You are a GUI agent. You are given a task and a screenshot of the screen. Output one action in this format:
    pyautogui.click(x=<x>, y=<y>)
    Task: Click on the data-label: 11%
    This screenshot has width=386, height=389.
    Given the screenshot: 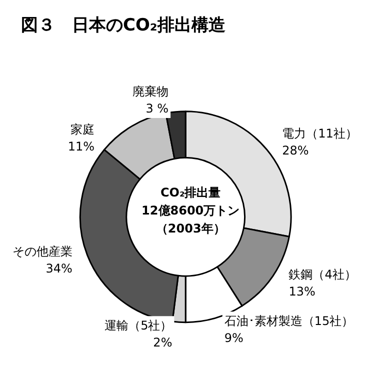 What is the action you would take?
    pyautogui.click(x=81, y=146)
    